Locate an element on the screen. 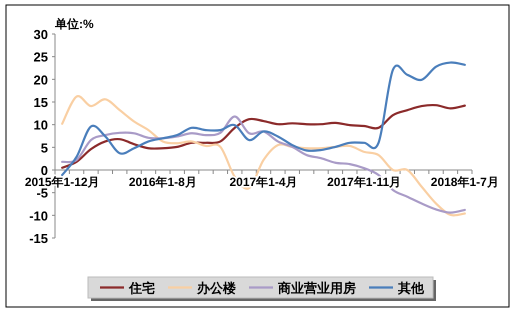 This screenshot has height=312, width=516. y-tick-label: 20 is located at coordinates (41, 80).